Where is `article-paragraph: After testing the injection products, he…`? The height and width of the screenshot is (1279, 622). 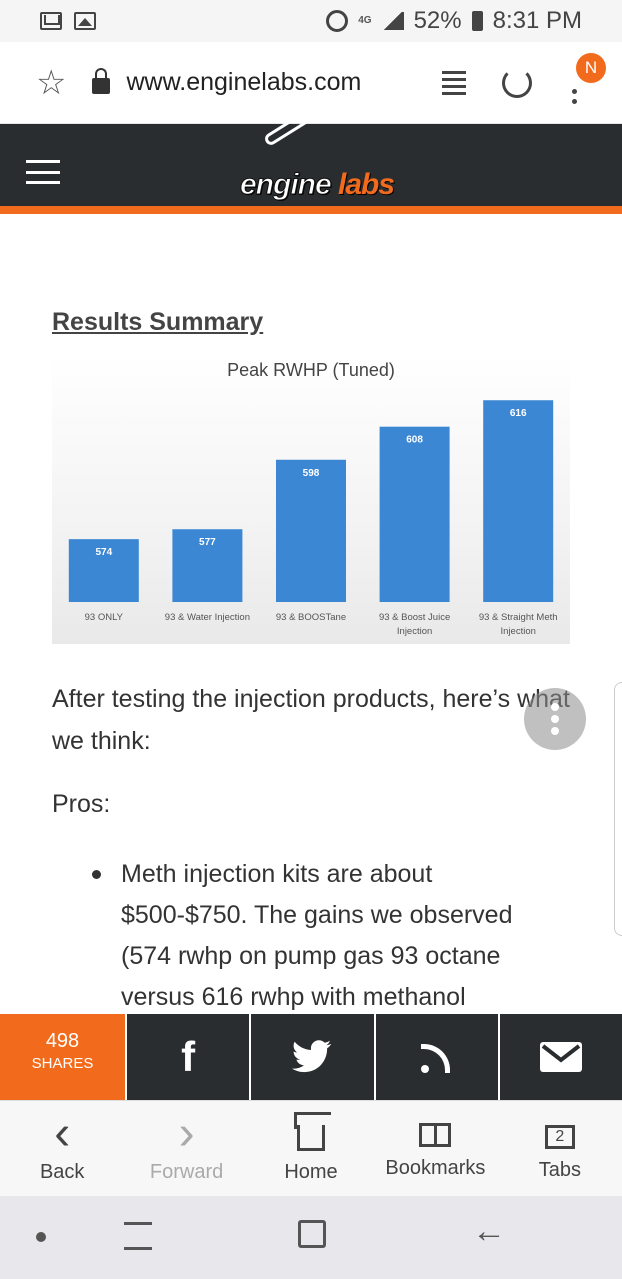
article-paragraph: After testing the injection products, he… is located at coordinates (311, 720).